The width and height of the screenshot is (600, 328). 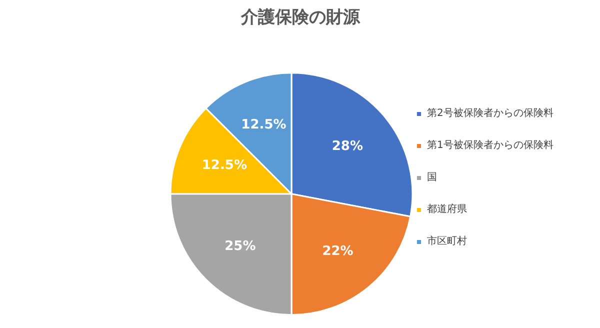 I want to click on legend-label: 第1号被保険者からの保険料, so click(x=490, y=145).